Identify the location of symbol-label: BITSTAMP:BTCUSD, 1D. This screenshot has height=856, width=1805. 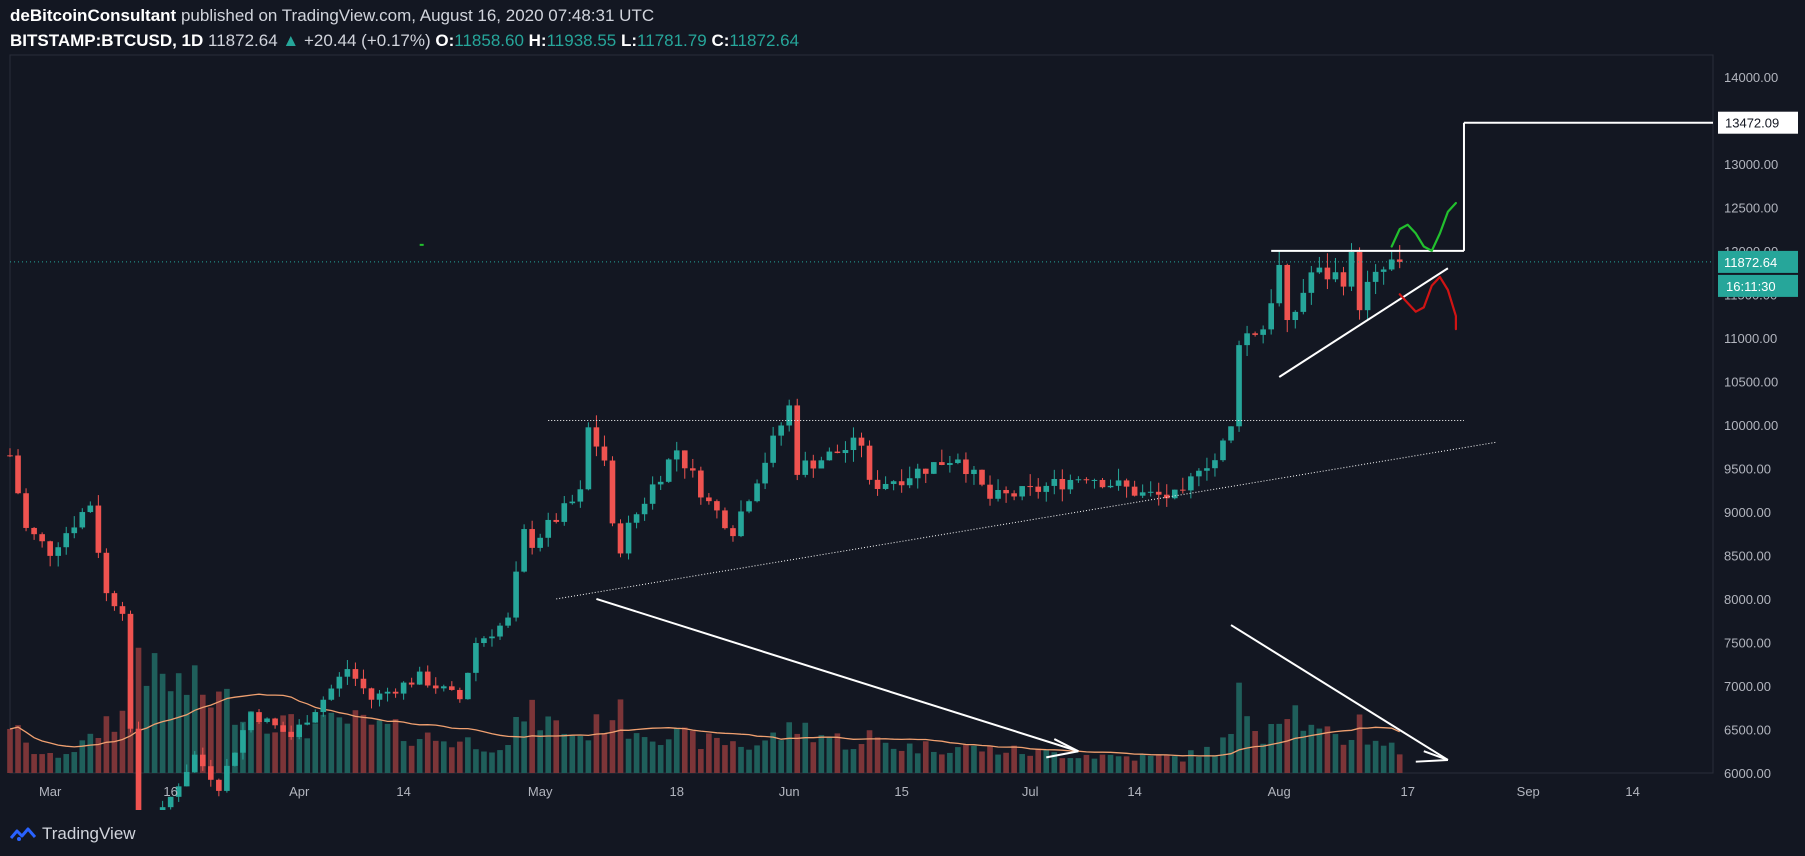
(107, 40).